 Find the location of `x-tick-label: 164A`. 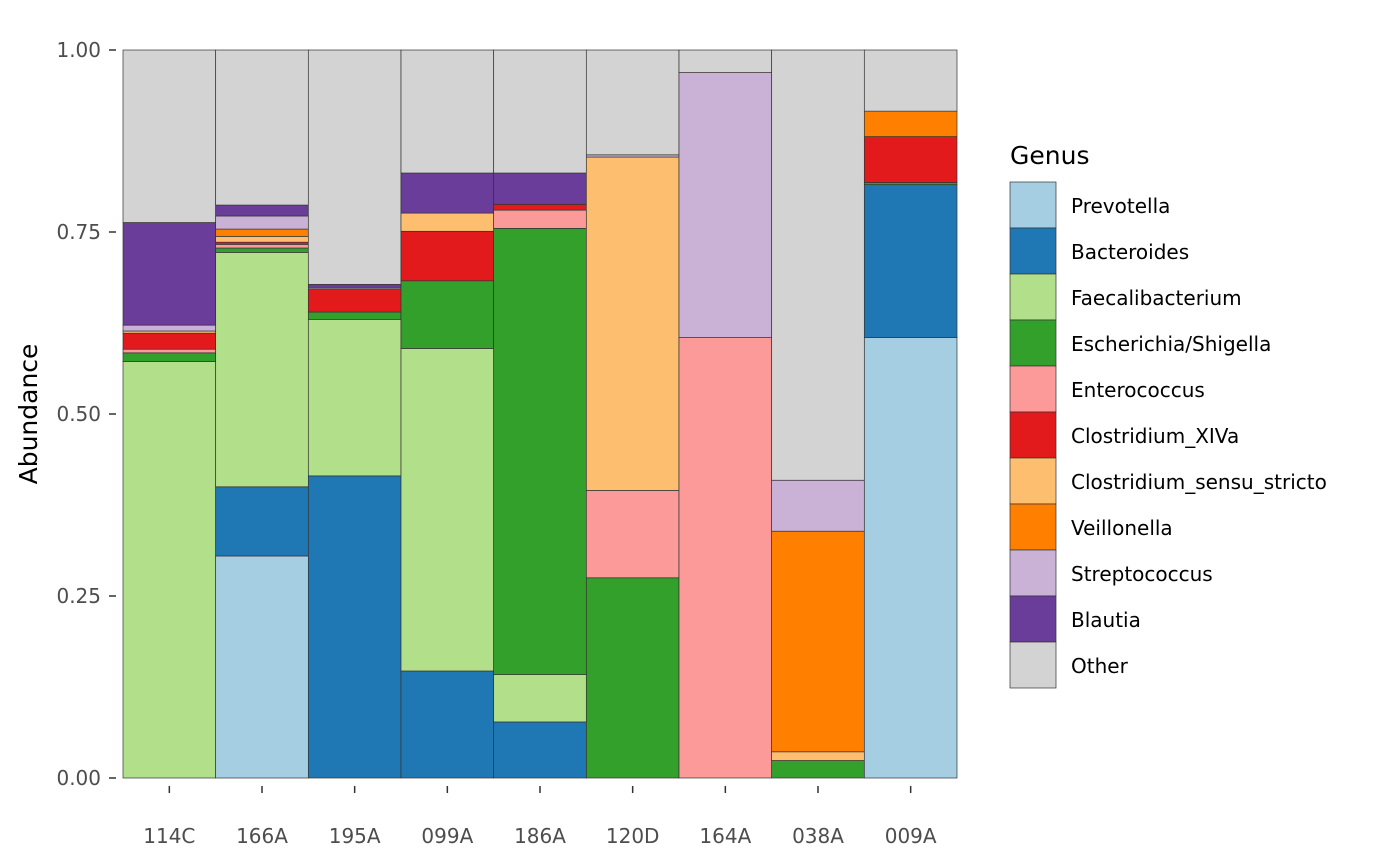

x-tick-label: 164A is located at coordinates (725, 836).